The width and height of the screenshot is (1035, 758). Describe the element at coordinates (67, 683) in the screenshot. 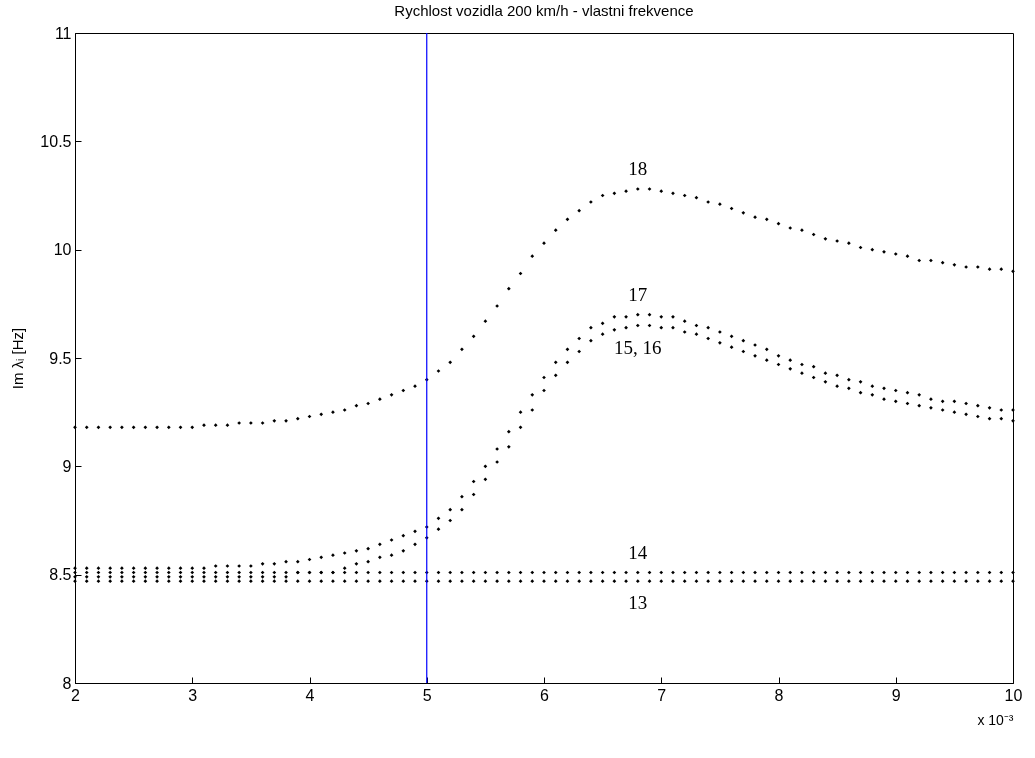

I see `y-tick-label: 8` at that location.